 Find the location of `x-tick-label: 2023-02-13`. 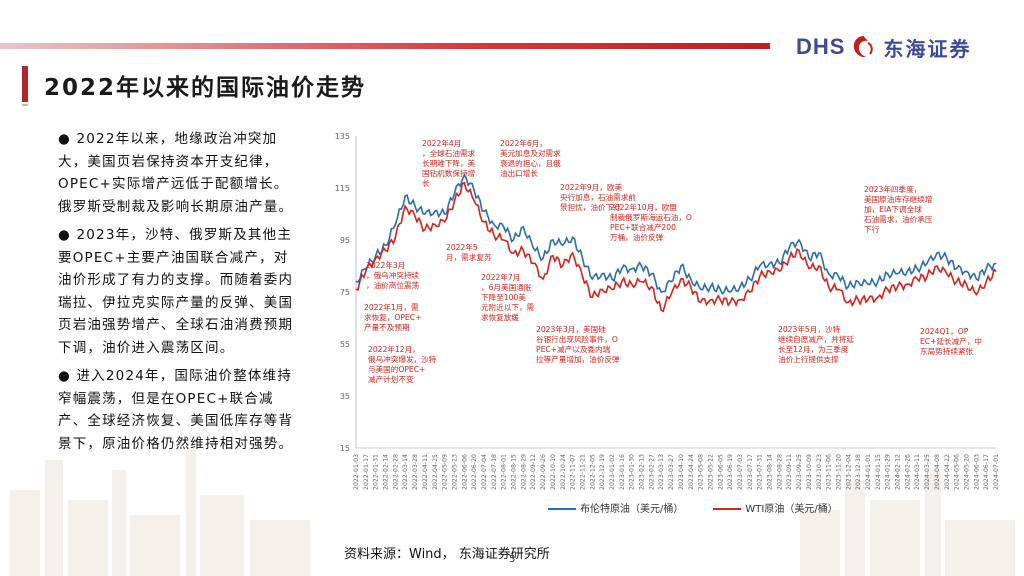

x-tick-label: 2023-02-13 is located at coordinates (642, 472).